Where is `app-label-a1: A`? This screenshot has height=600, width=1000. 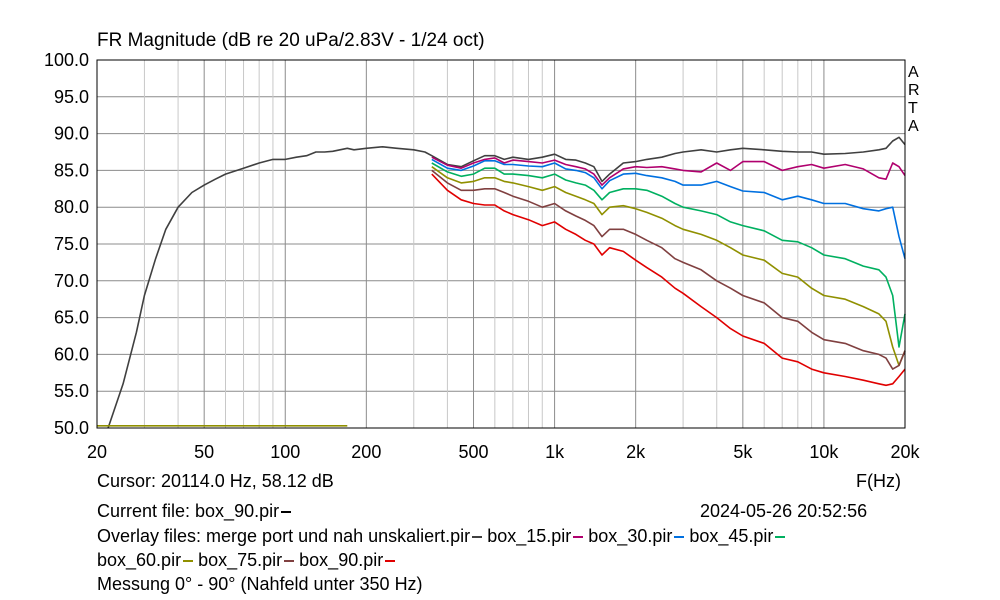 app-label-a1: A is located at coordinates (913, 72).